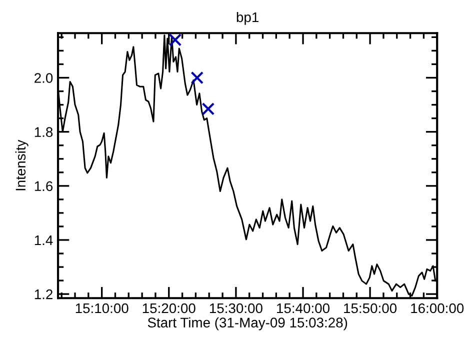 The width and height of the screenshot is (468, 338). What do you see at coordinates (43, 186) in the screenshot?
I see `y-tick-label: 1.6` at bounding box center [43, 186].